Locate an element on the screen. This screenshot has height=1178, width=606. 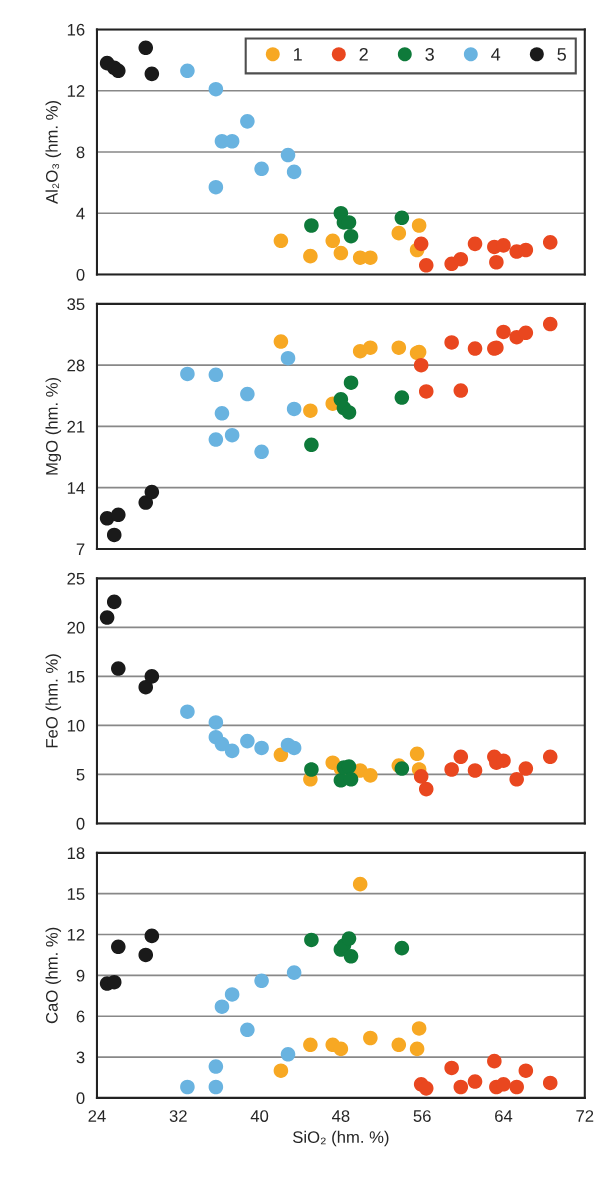
y-tick-label: 3 is located at coordinates (80, 1057).